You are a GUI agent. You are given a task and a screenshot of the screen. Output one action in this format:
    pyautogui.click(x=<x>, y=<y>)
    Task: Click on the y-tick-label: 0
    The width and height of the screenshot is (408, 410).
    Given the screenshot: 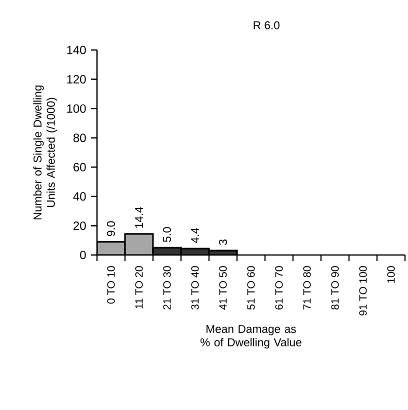 What is the action you would take?
    pyautogui.click(x=83, y=255)
    